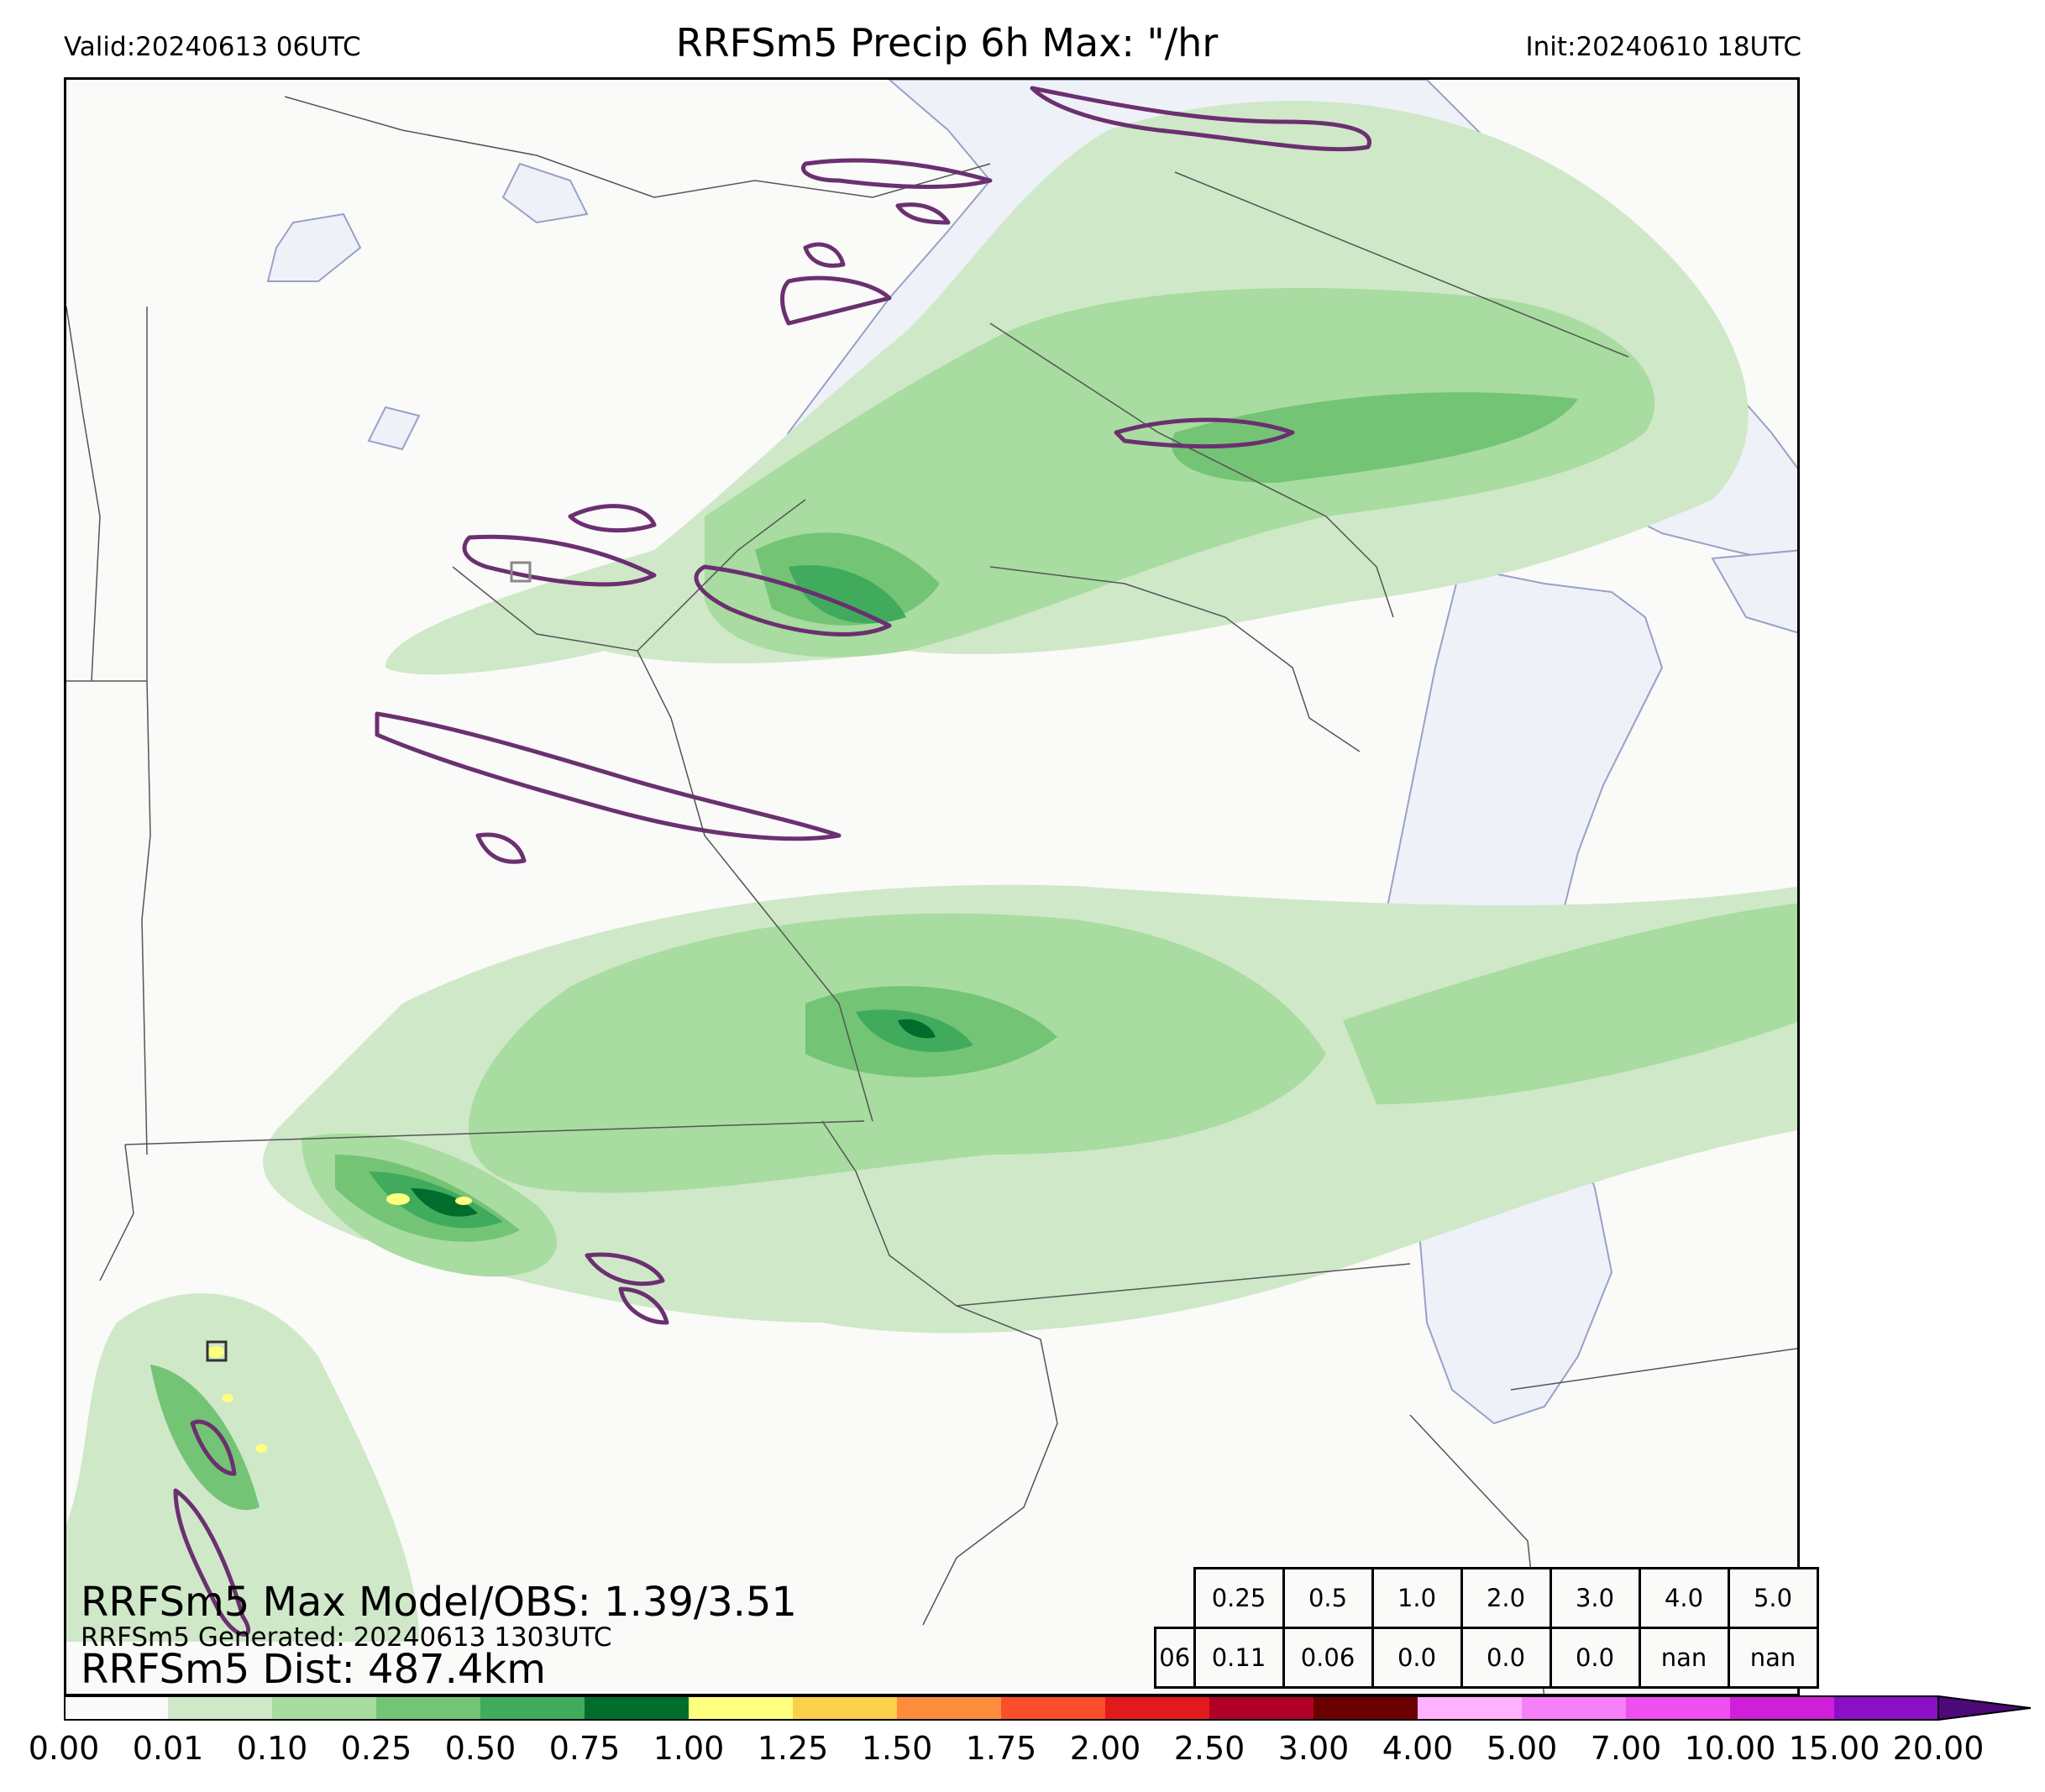 The height and width of the screenshot is (1792, 2045). Describe the element at coordinates (947, 42) in the screenshot. I see `map-title-text: RRFSm5 Precip 6h Max: "/hr` at that location.